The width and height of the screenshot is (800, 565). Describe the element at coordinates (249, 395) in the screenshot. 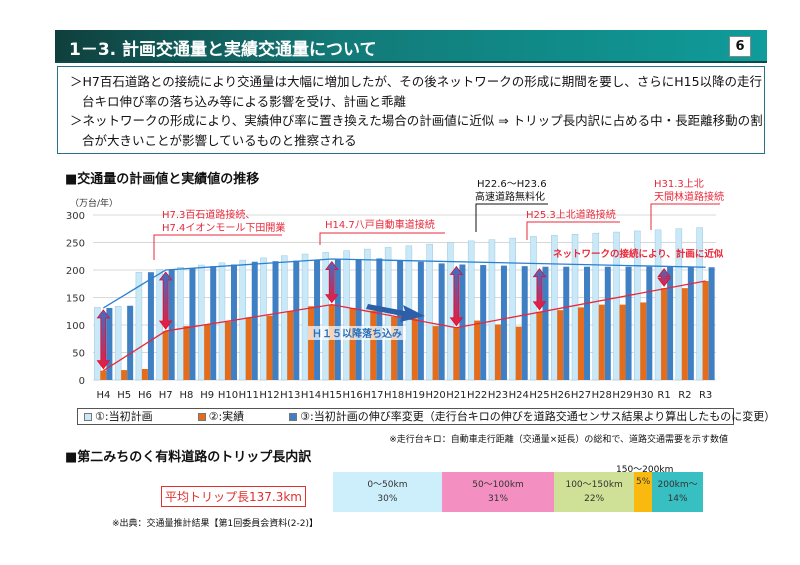

I see `x-tick-label: H11` at that location.